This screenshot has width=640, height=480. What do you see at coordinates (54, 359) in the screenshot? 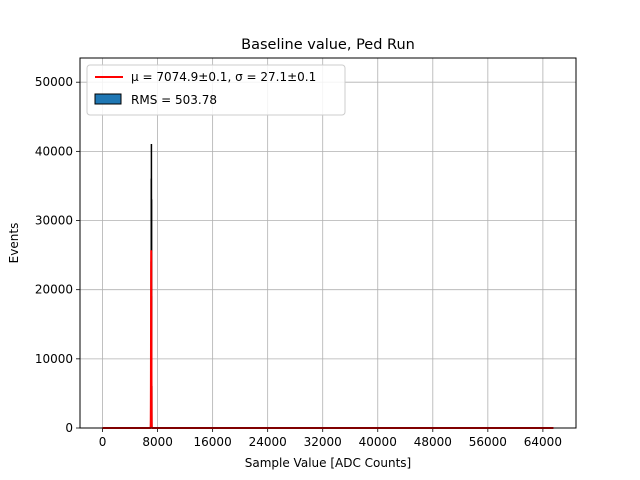
I see `y-tick-label: 10000` at bounding box center [54, 359].